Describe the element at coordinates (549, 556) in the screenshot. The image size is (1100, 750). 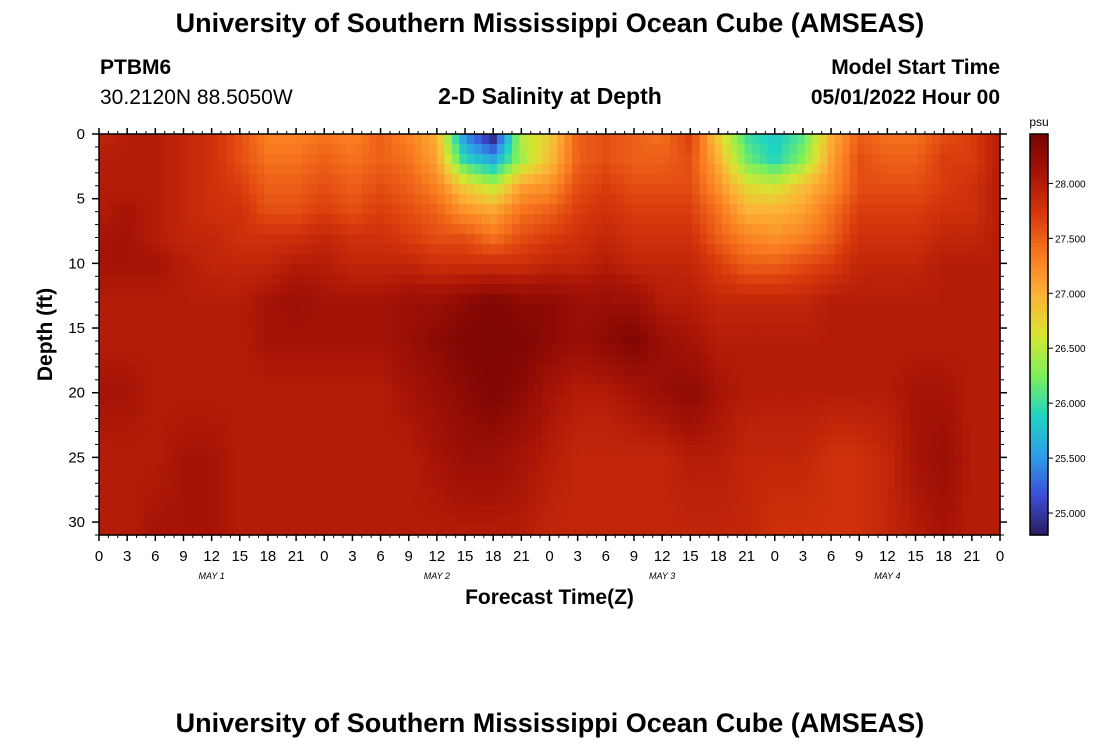
I see `x-tick-label: 0` at that location.